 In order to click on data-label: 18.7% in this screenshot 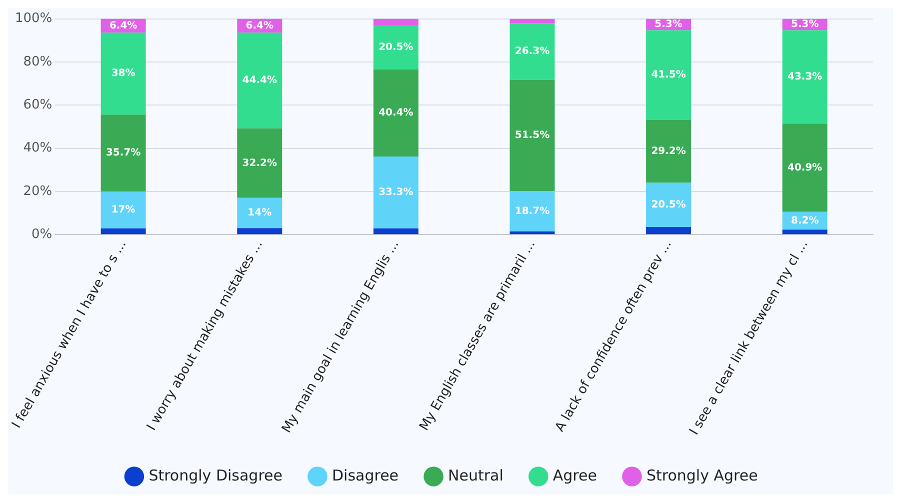, I will do `click(532, 211)`.